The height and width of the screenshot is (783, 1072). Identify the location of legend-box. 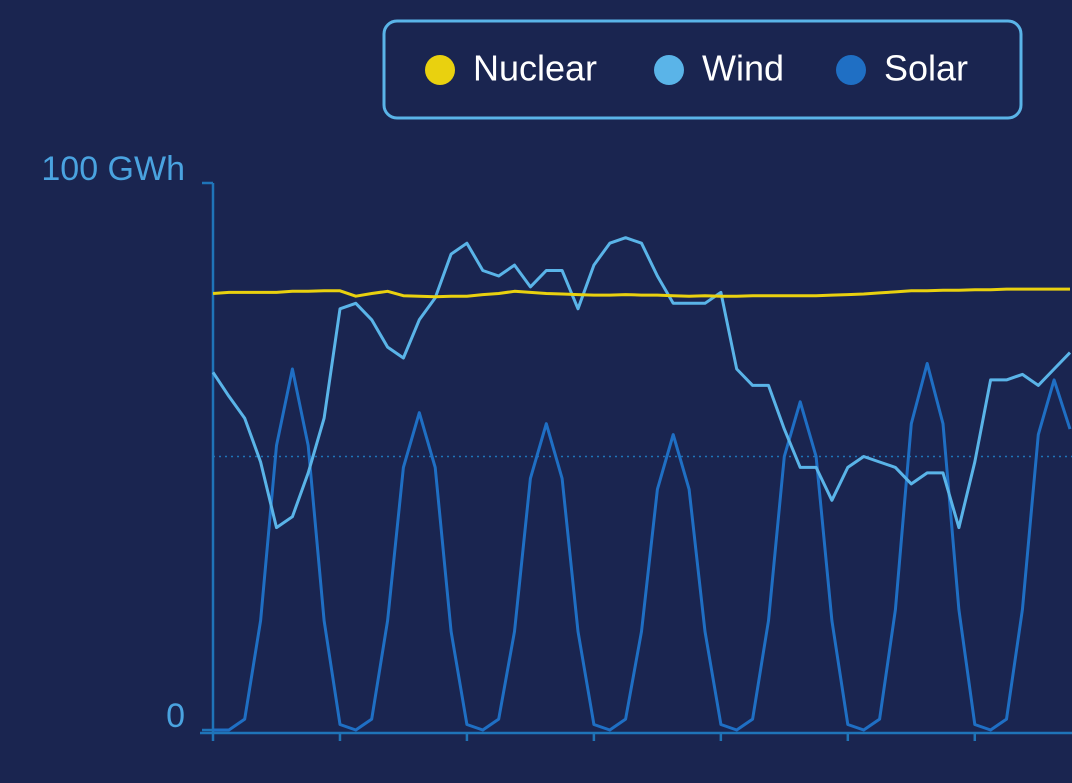
(702, 69).